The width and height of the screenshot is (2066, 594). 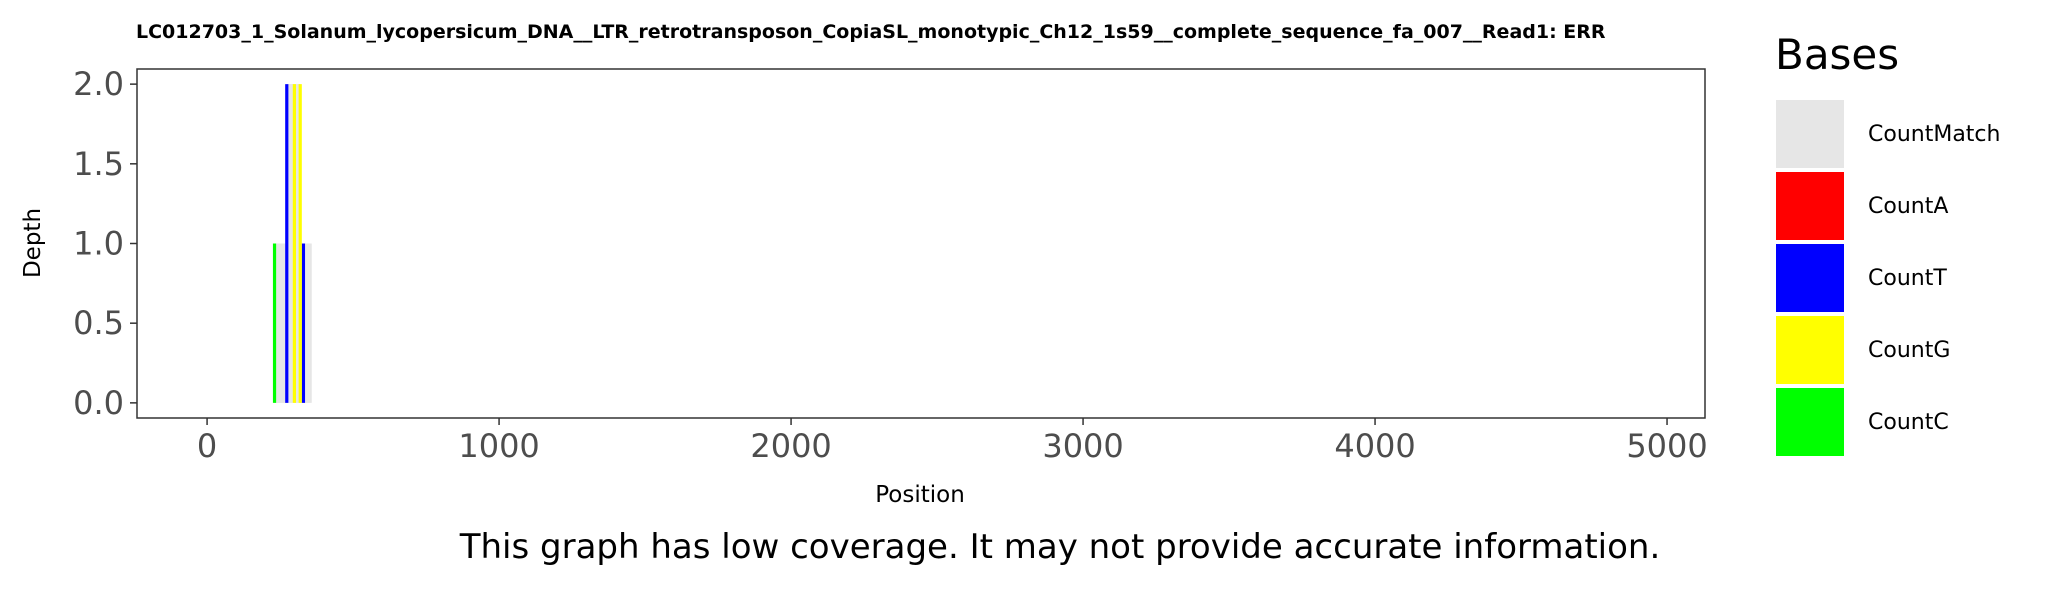 What do you see at coordinates (1934, 134) in the screenshot?
I see `legend-label-countmatch: CountMatch` at bounding box center [1934, 134].